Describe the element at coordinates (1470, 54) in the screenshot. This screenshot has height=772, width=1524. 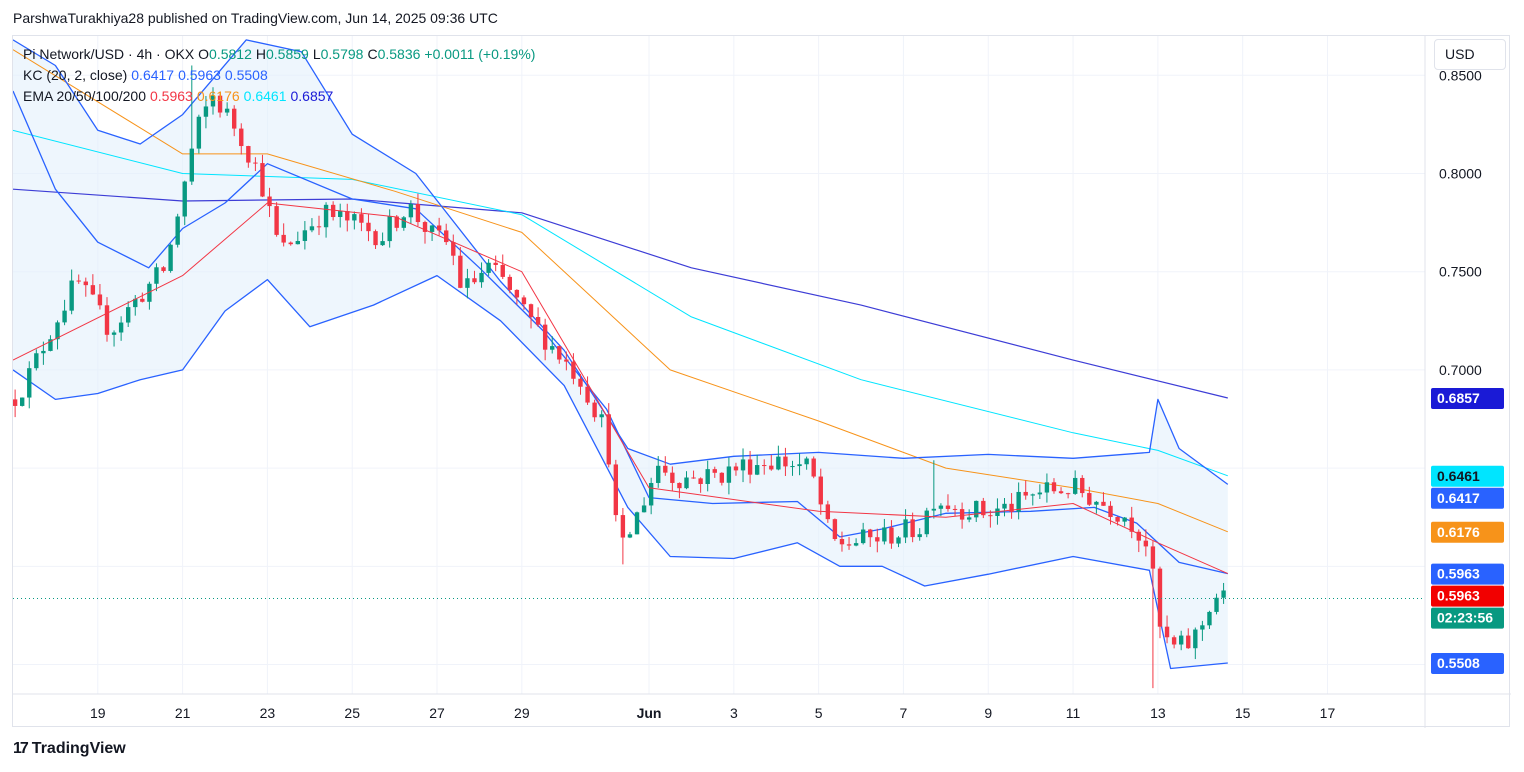
I see `currency-selector: USD` at that location.